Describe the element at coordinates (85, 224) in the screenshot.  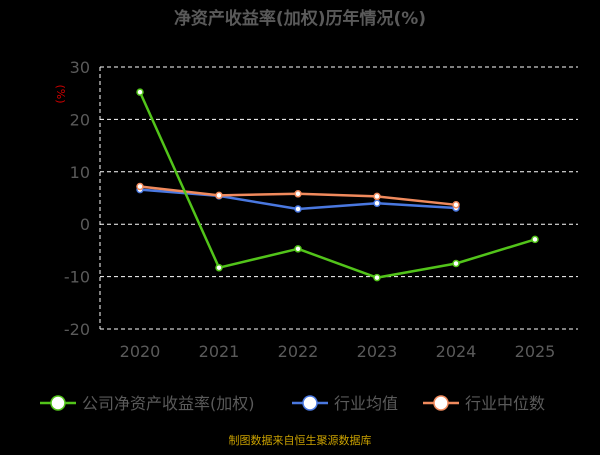
I see `y-tick-label: 0` at that location.